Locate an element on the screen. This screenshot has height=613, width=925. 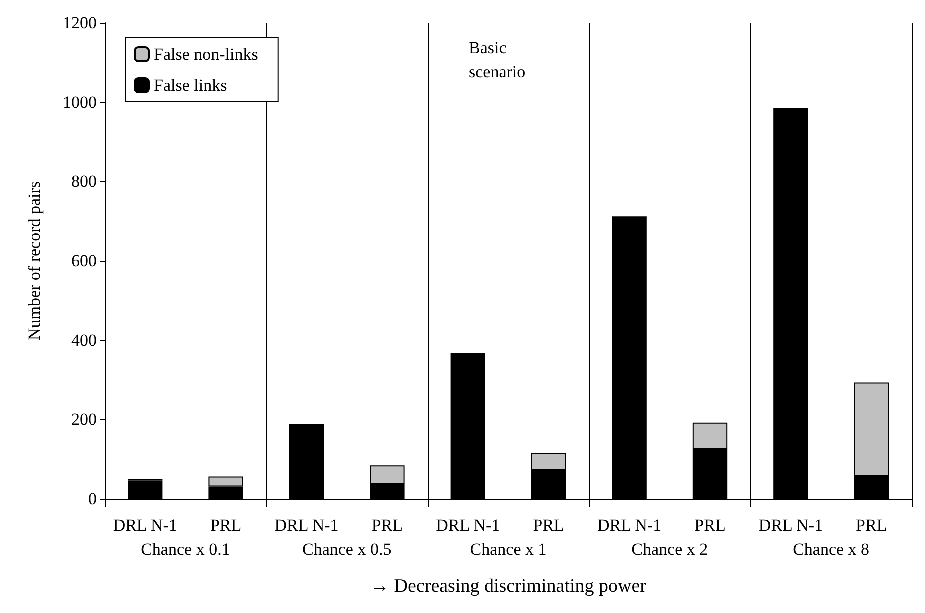
text: Chance x 1 is located at coordinates (508, 549).